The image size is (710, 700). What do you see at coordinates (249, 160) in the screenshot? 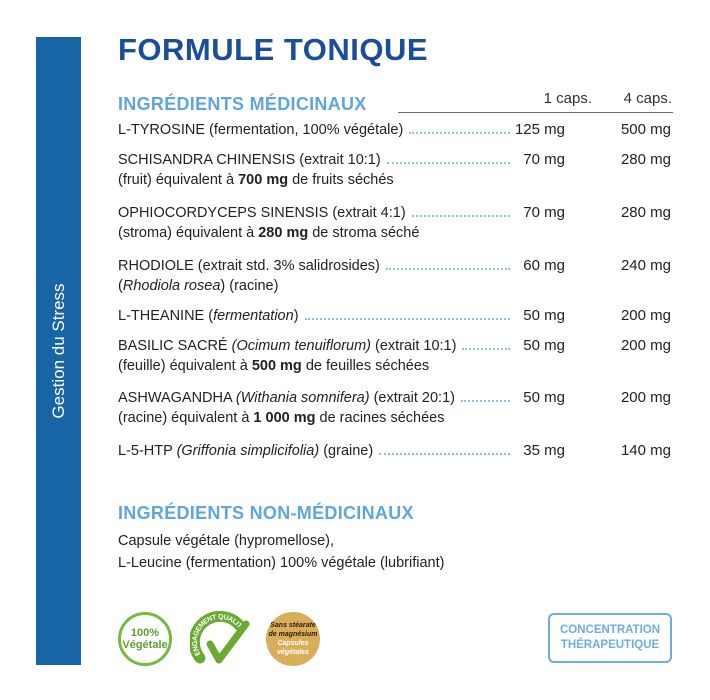
I see `ingredient-name: SCHISANDRA CHINENSIS (extrait 10:1)` at bounding box center [249, 160].